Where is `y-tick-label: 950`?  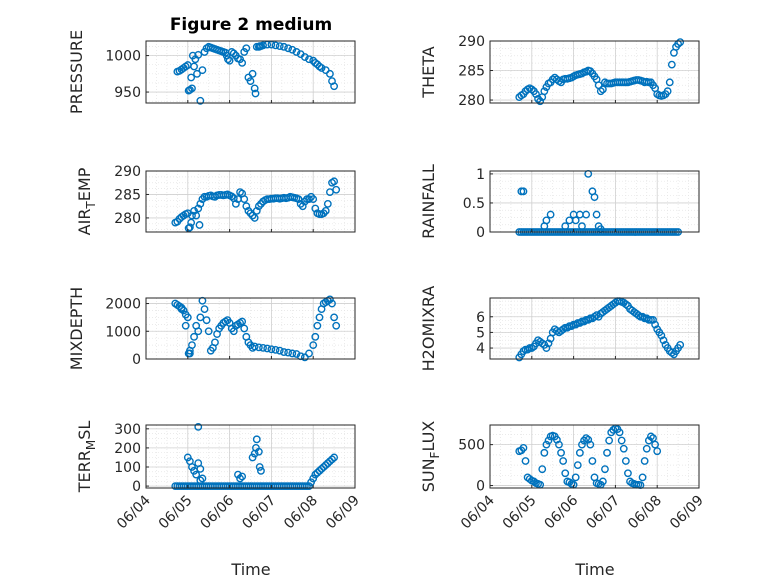 y-tick-label: 950 is located at coordinates (127, 93).